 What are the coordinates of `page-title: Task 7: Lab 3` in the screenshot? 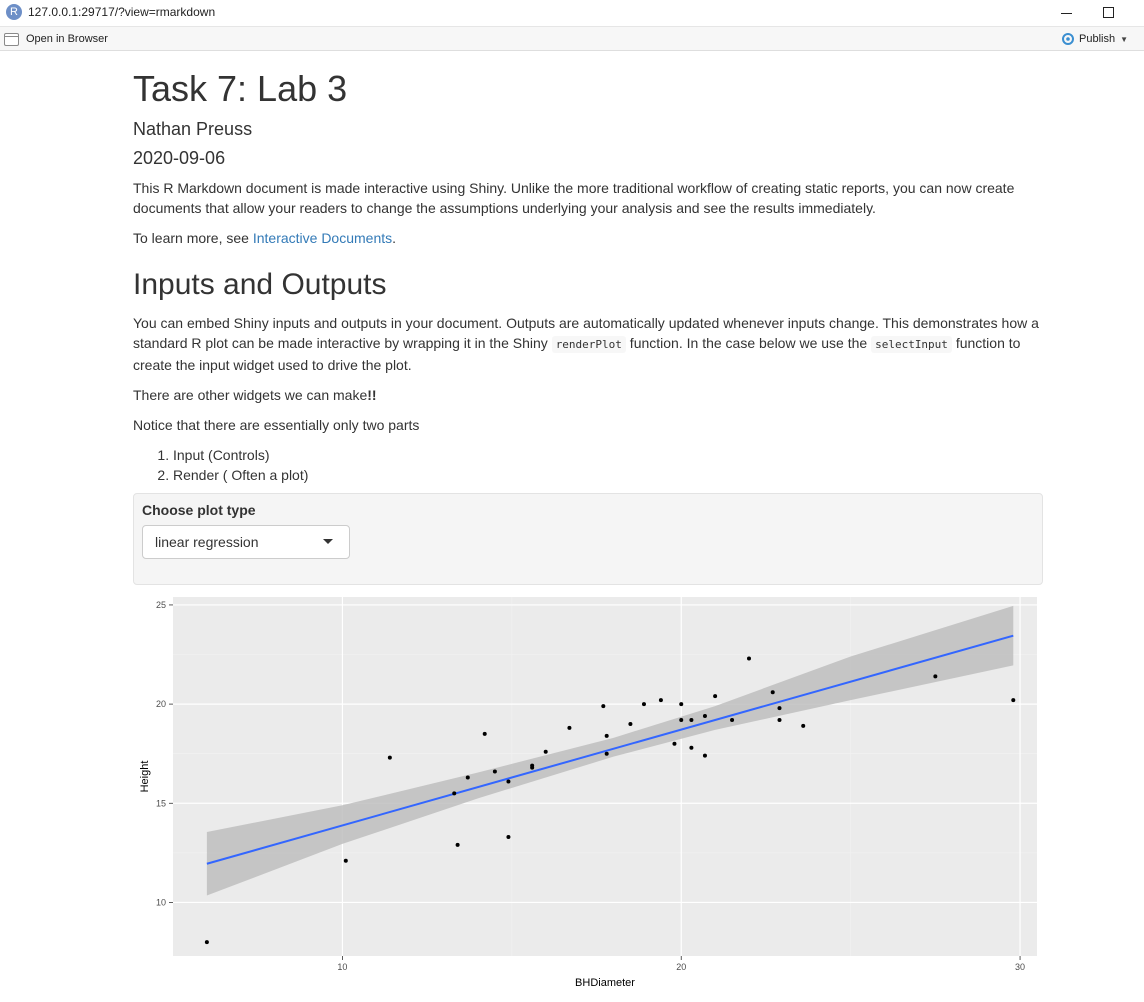 It's located at (240, 88).